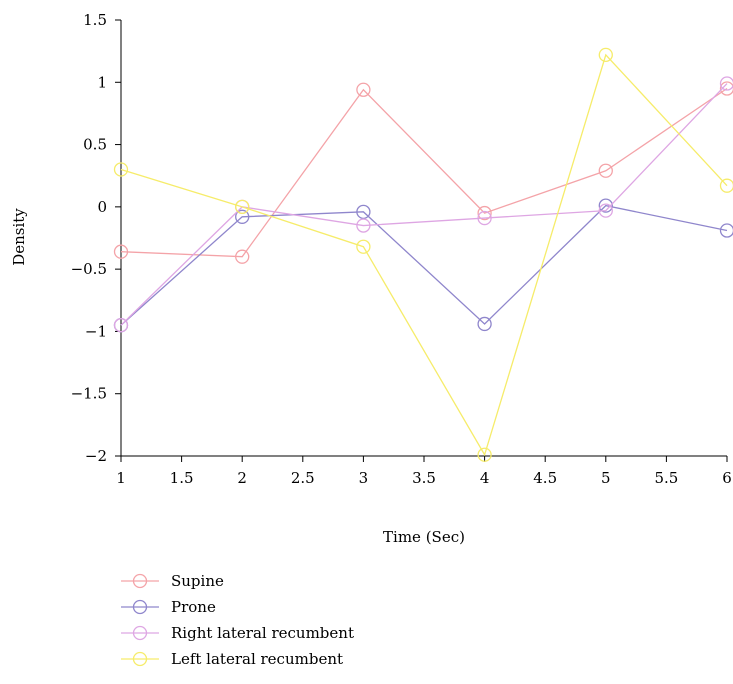 This screenshot has width=733, height=684. What do you see at coordinates (262, 633) in the screenshot?
I see `legend-label: Right lateral recumbent` at bounding box center [262, 633].